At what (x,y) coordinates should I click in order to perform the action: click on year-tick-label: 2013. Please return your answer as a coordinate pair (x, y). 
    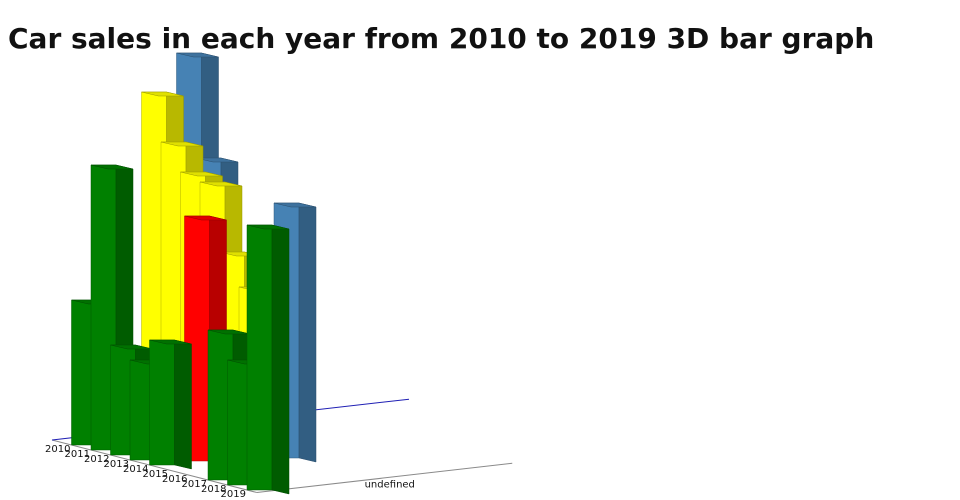
    Looking at the image, I should click on (116, 464).